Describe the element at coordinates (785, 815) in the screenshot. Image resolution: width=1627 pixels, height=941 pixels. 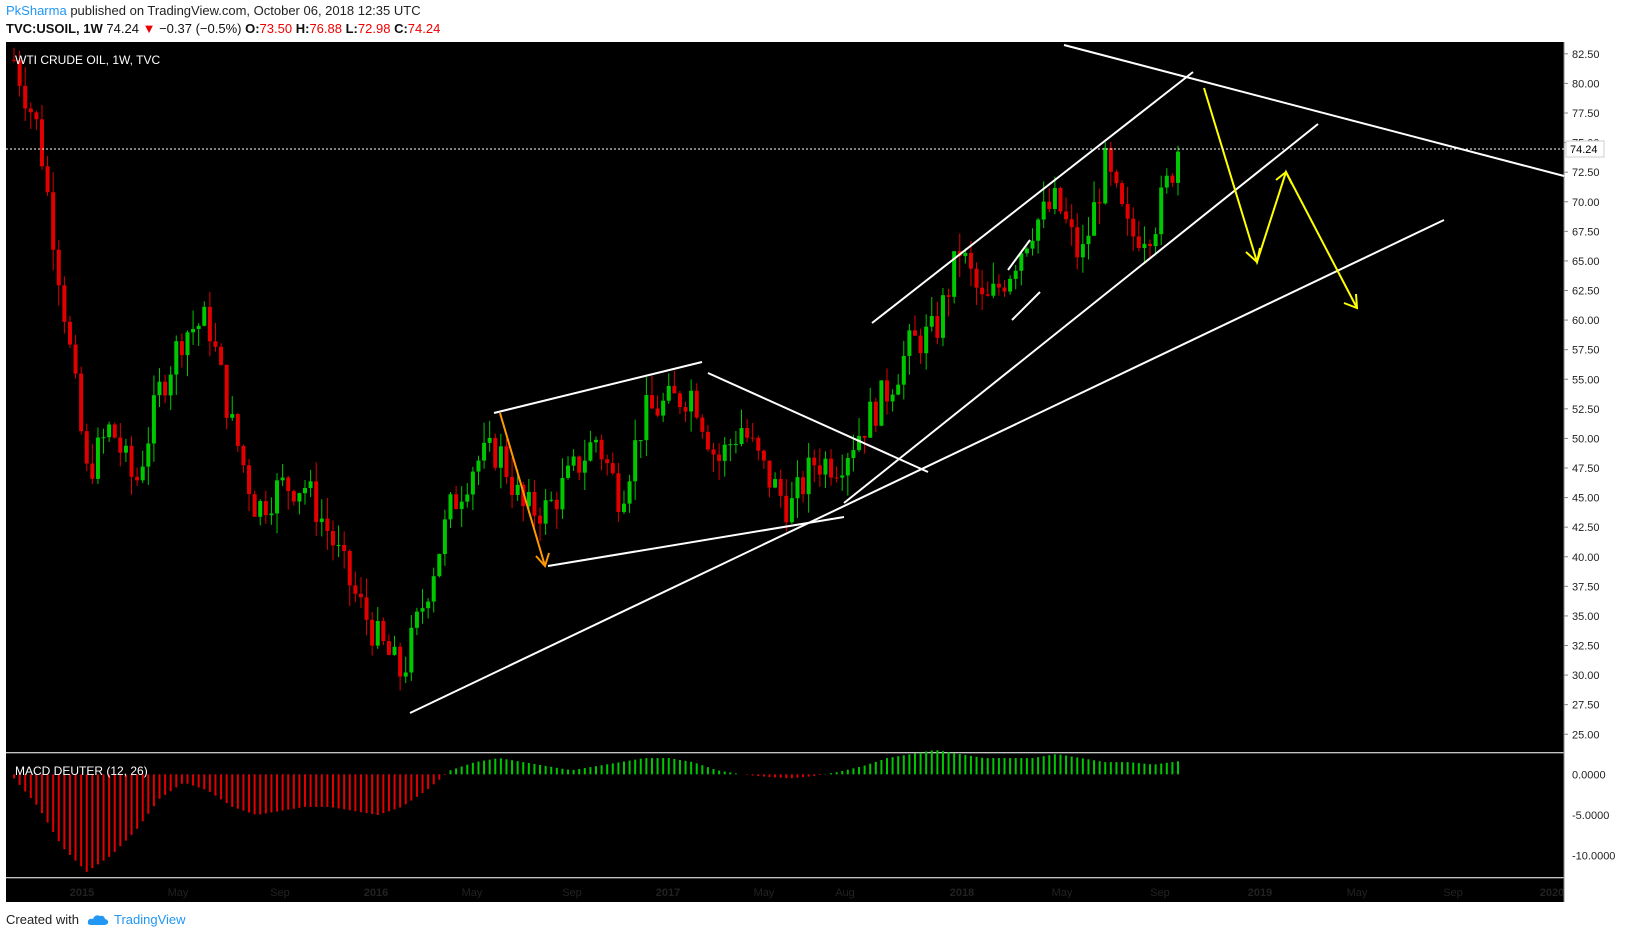
I see `macd-pane` at that location.